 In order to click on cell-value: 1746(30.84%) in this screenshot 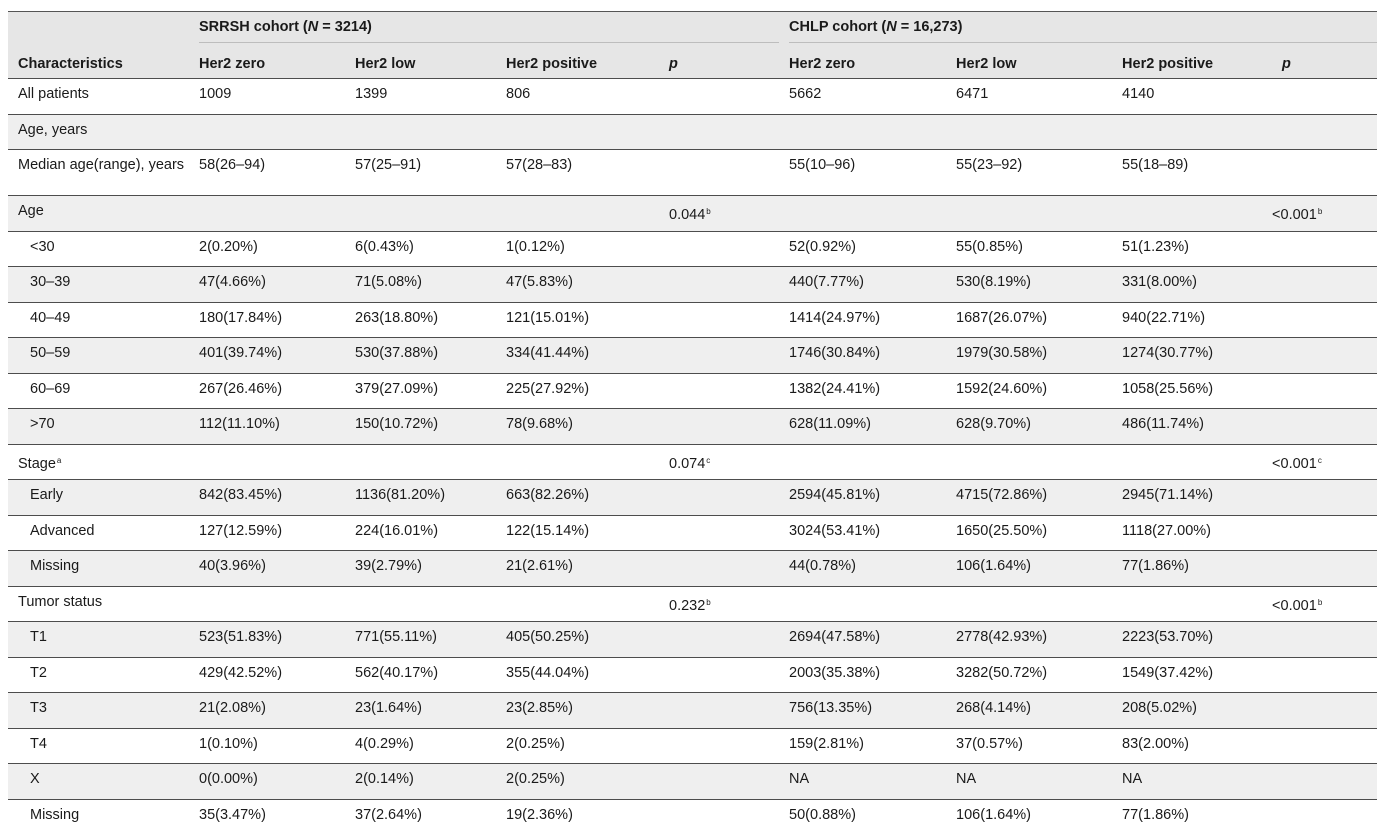, I will do `click(835, 353)`.